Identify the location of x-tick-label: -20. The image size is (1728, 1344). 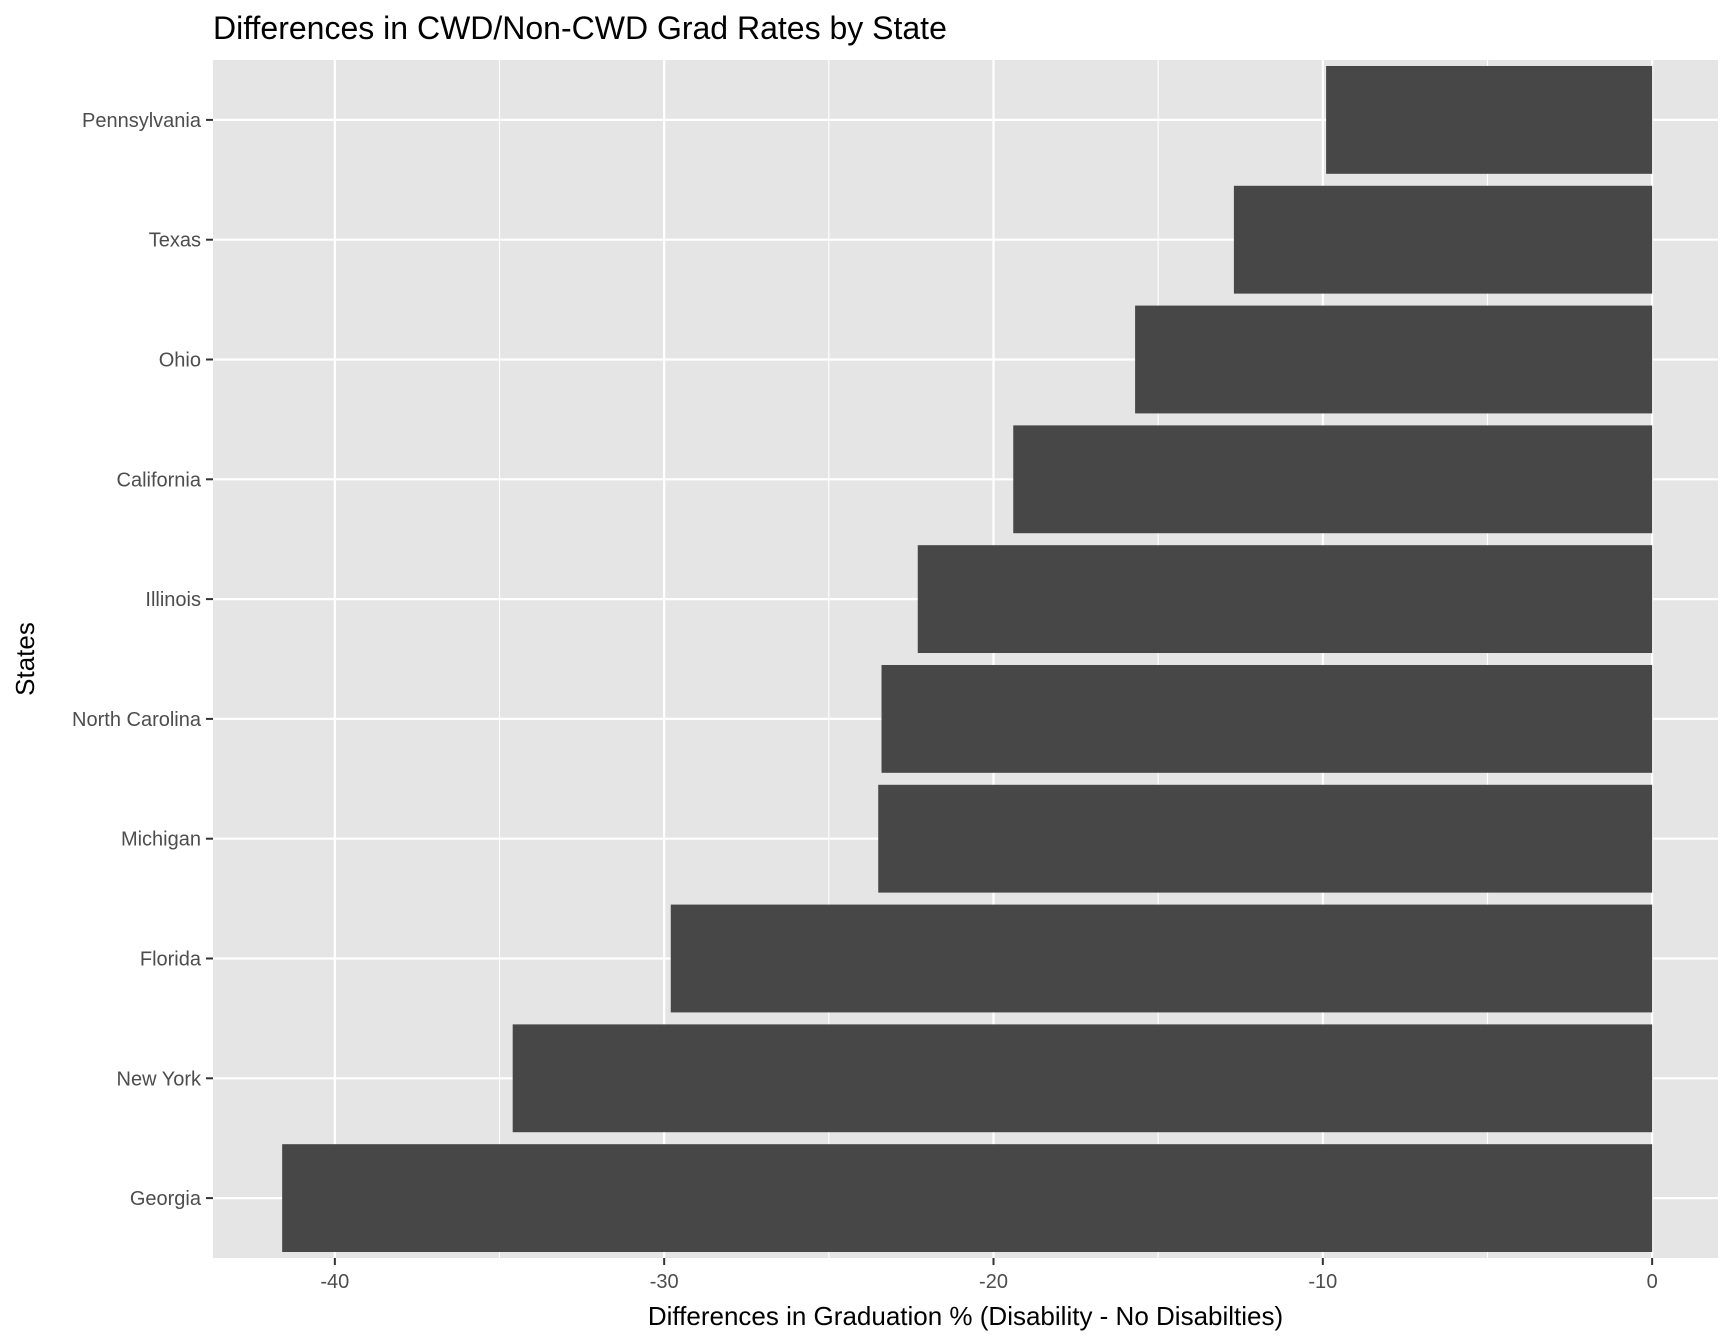
(993, 1282).